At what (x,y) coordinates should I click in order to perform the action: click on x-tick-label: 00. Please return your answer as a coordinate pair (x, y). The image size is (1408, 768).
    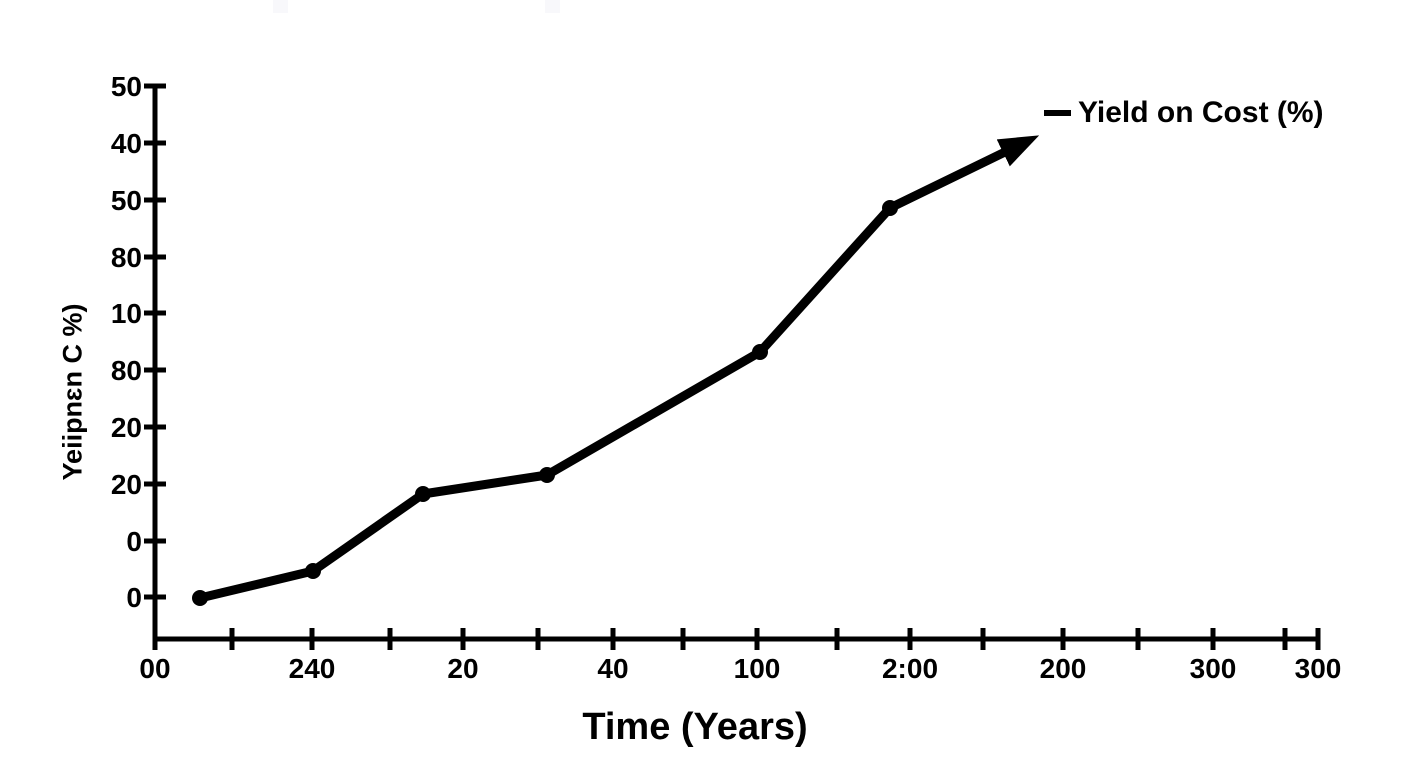
    Looking at the image, I should click on (154, 668).